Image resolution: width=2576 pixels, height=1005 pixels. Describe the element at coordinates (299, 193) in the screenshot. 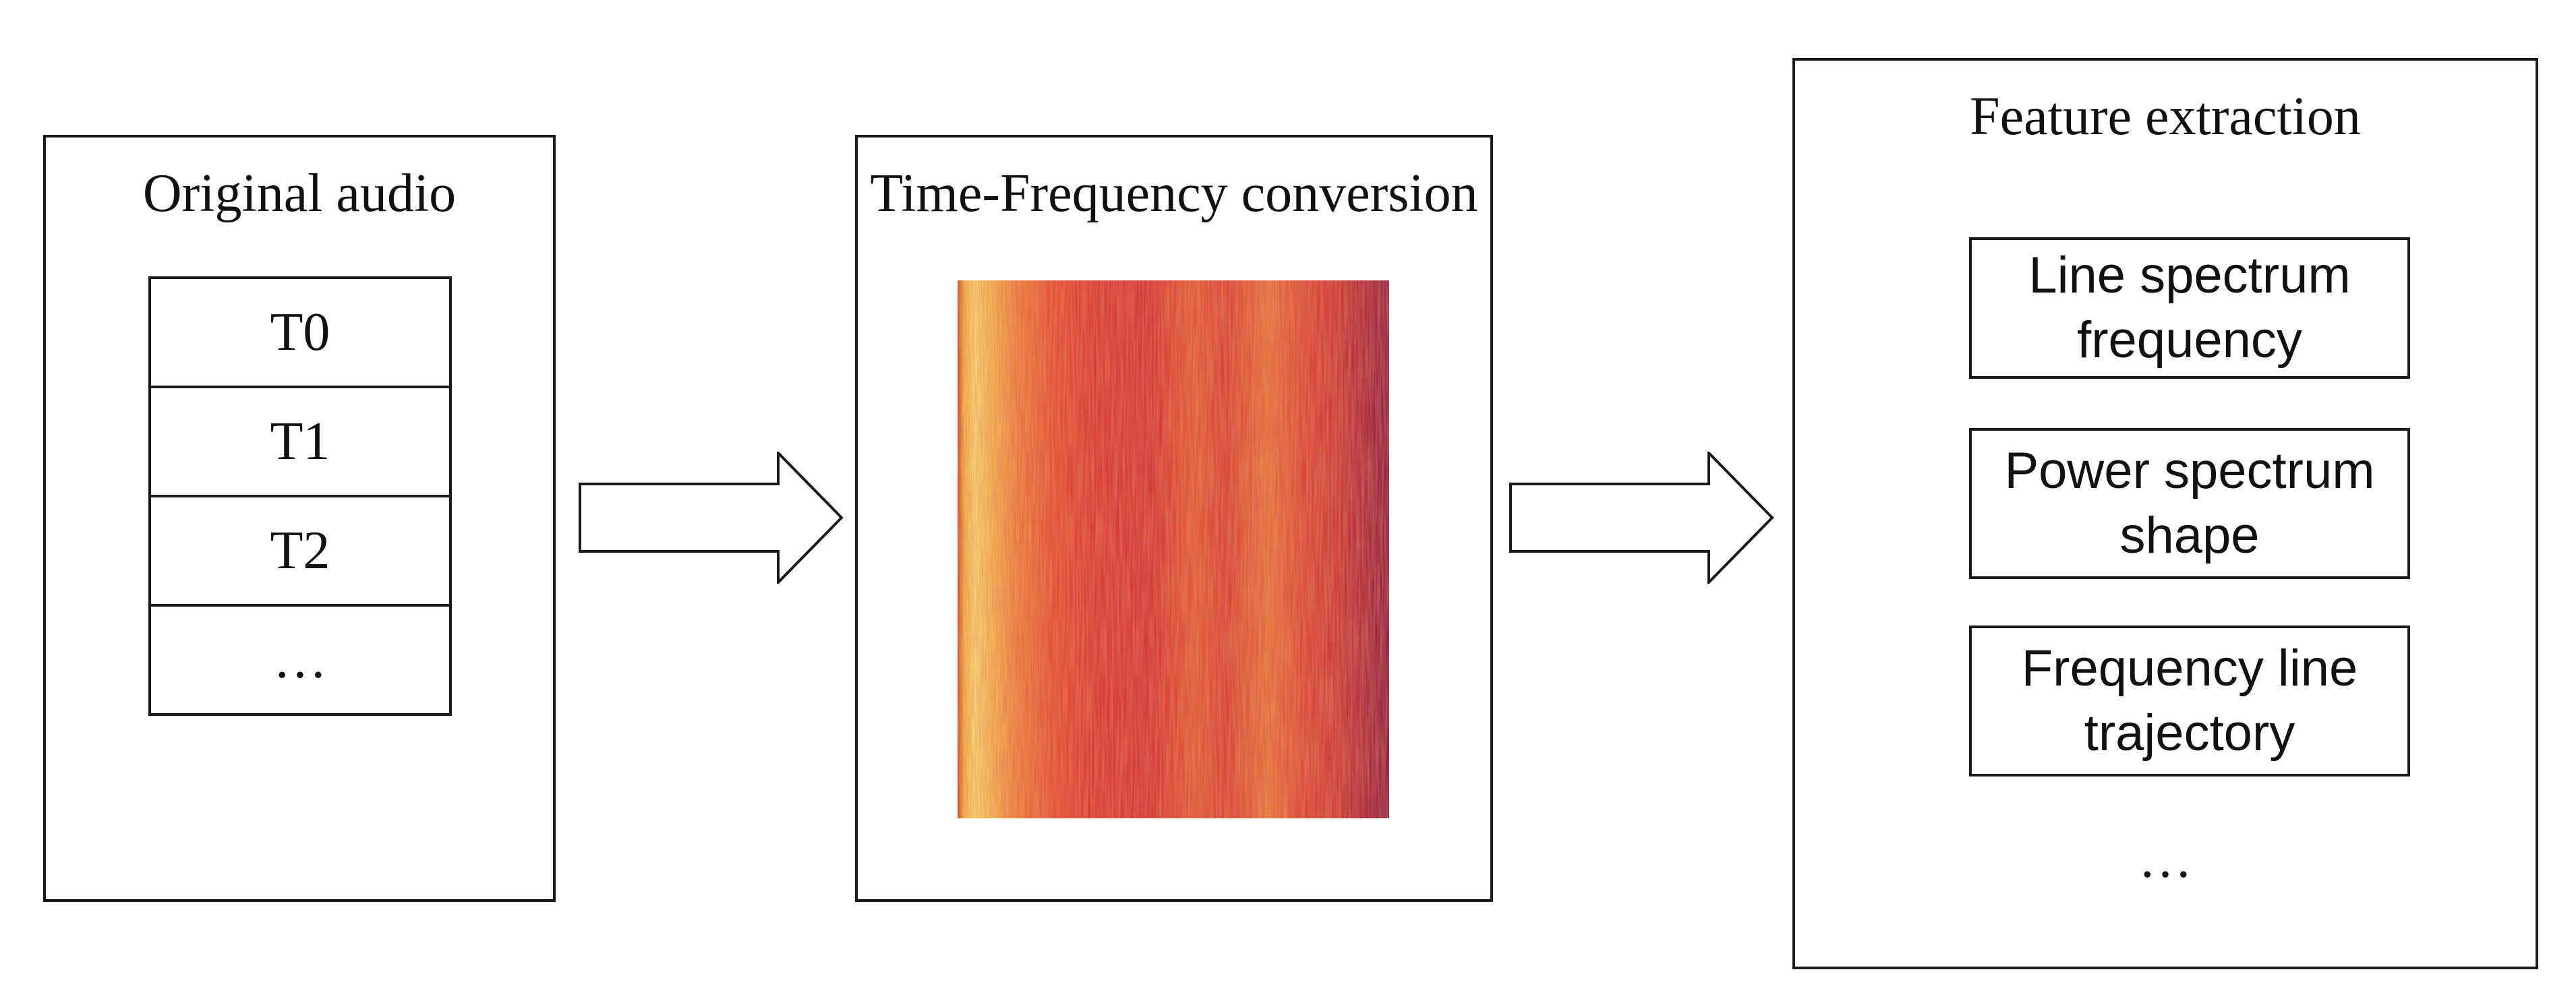

I see `original-audio-title: Original audio` at that location.